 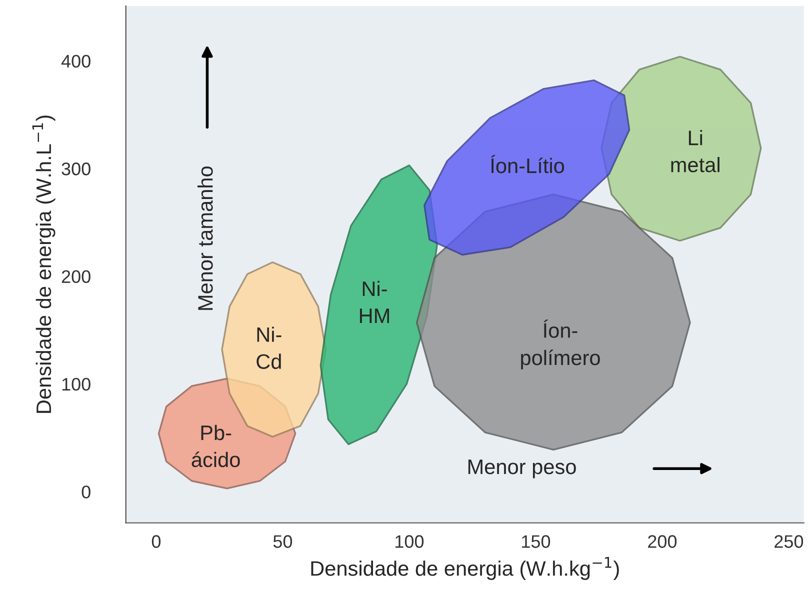 I want to click on x-tick-label: 150, so click(x=536, y=541).